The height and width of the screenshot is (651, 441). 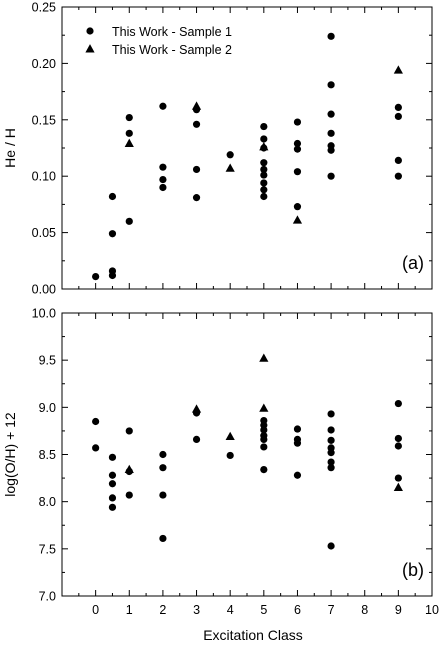 I want to click on x-tick-label: 2, so click(x=162, y=610).